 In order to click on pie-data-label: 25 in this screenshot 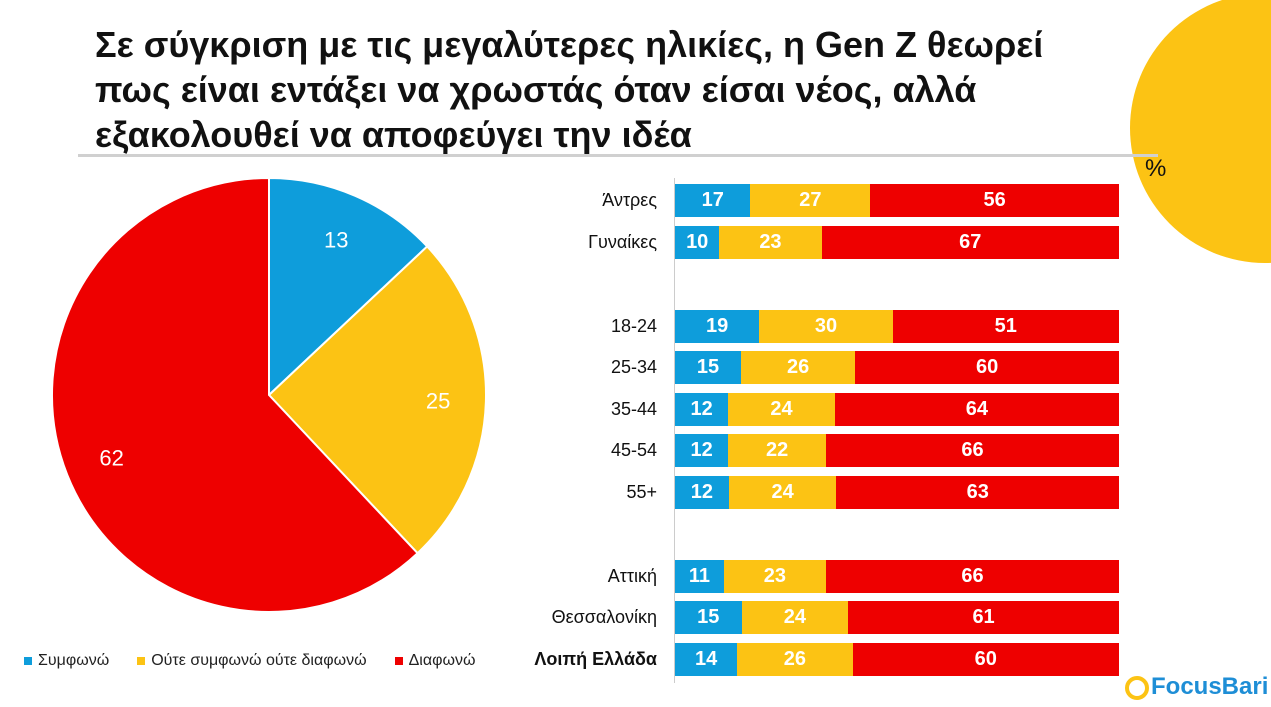, I will do `click(438, 400)`.